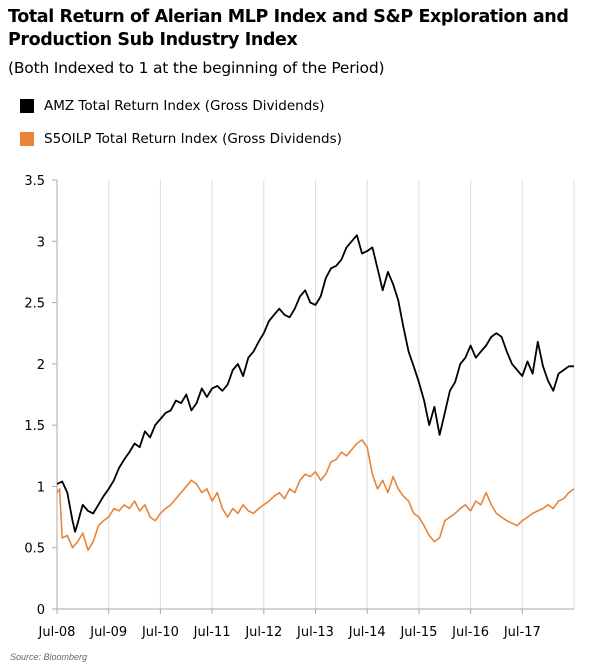  Describe the element at coordinates (57, 632) in the screenshot. I see `x-tick-label: Jul-08` at that location.